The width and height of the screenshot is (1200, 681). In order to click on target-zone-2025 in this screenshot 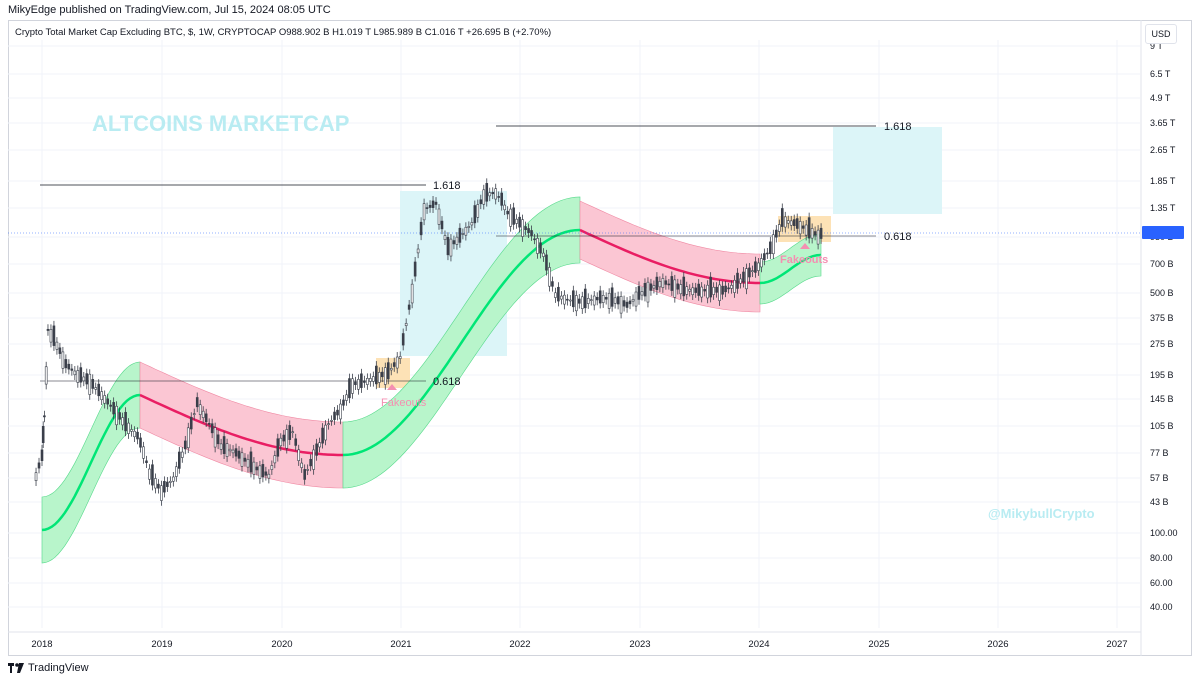, I will do `click(887, 170)`.